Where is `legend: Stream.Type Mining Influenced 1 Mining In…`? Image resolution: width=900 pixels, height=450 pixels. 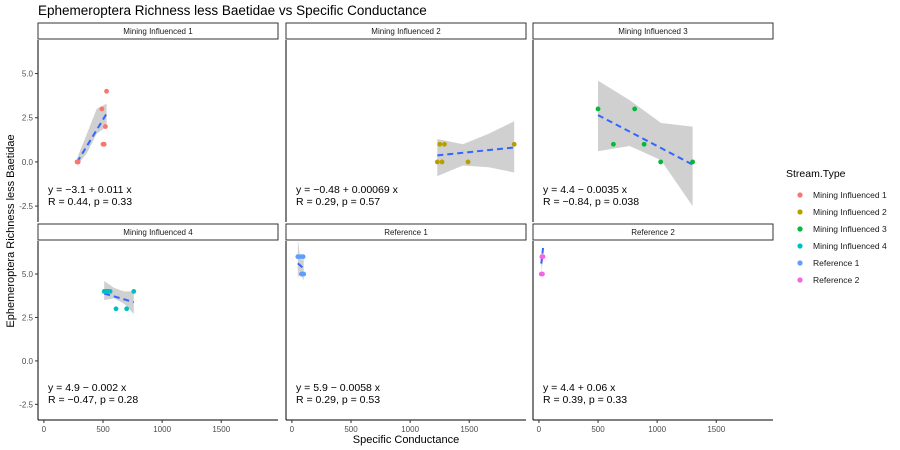 legend: Stream.Type Mining Influenced 1 Mining In… is located at coordinates (836, 226).